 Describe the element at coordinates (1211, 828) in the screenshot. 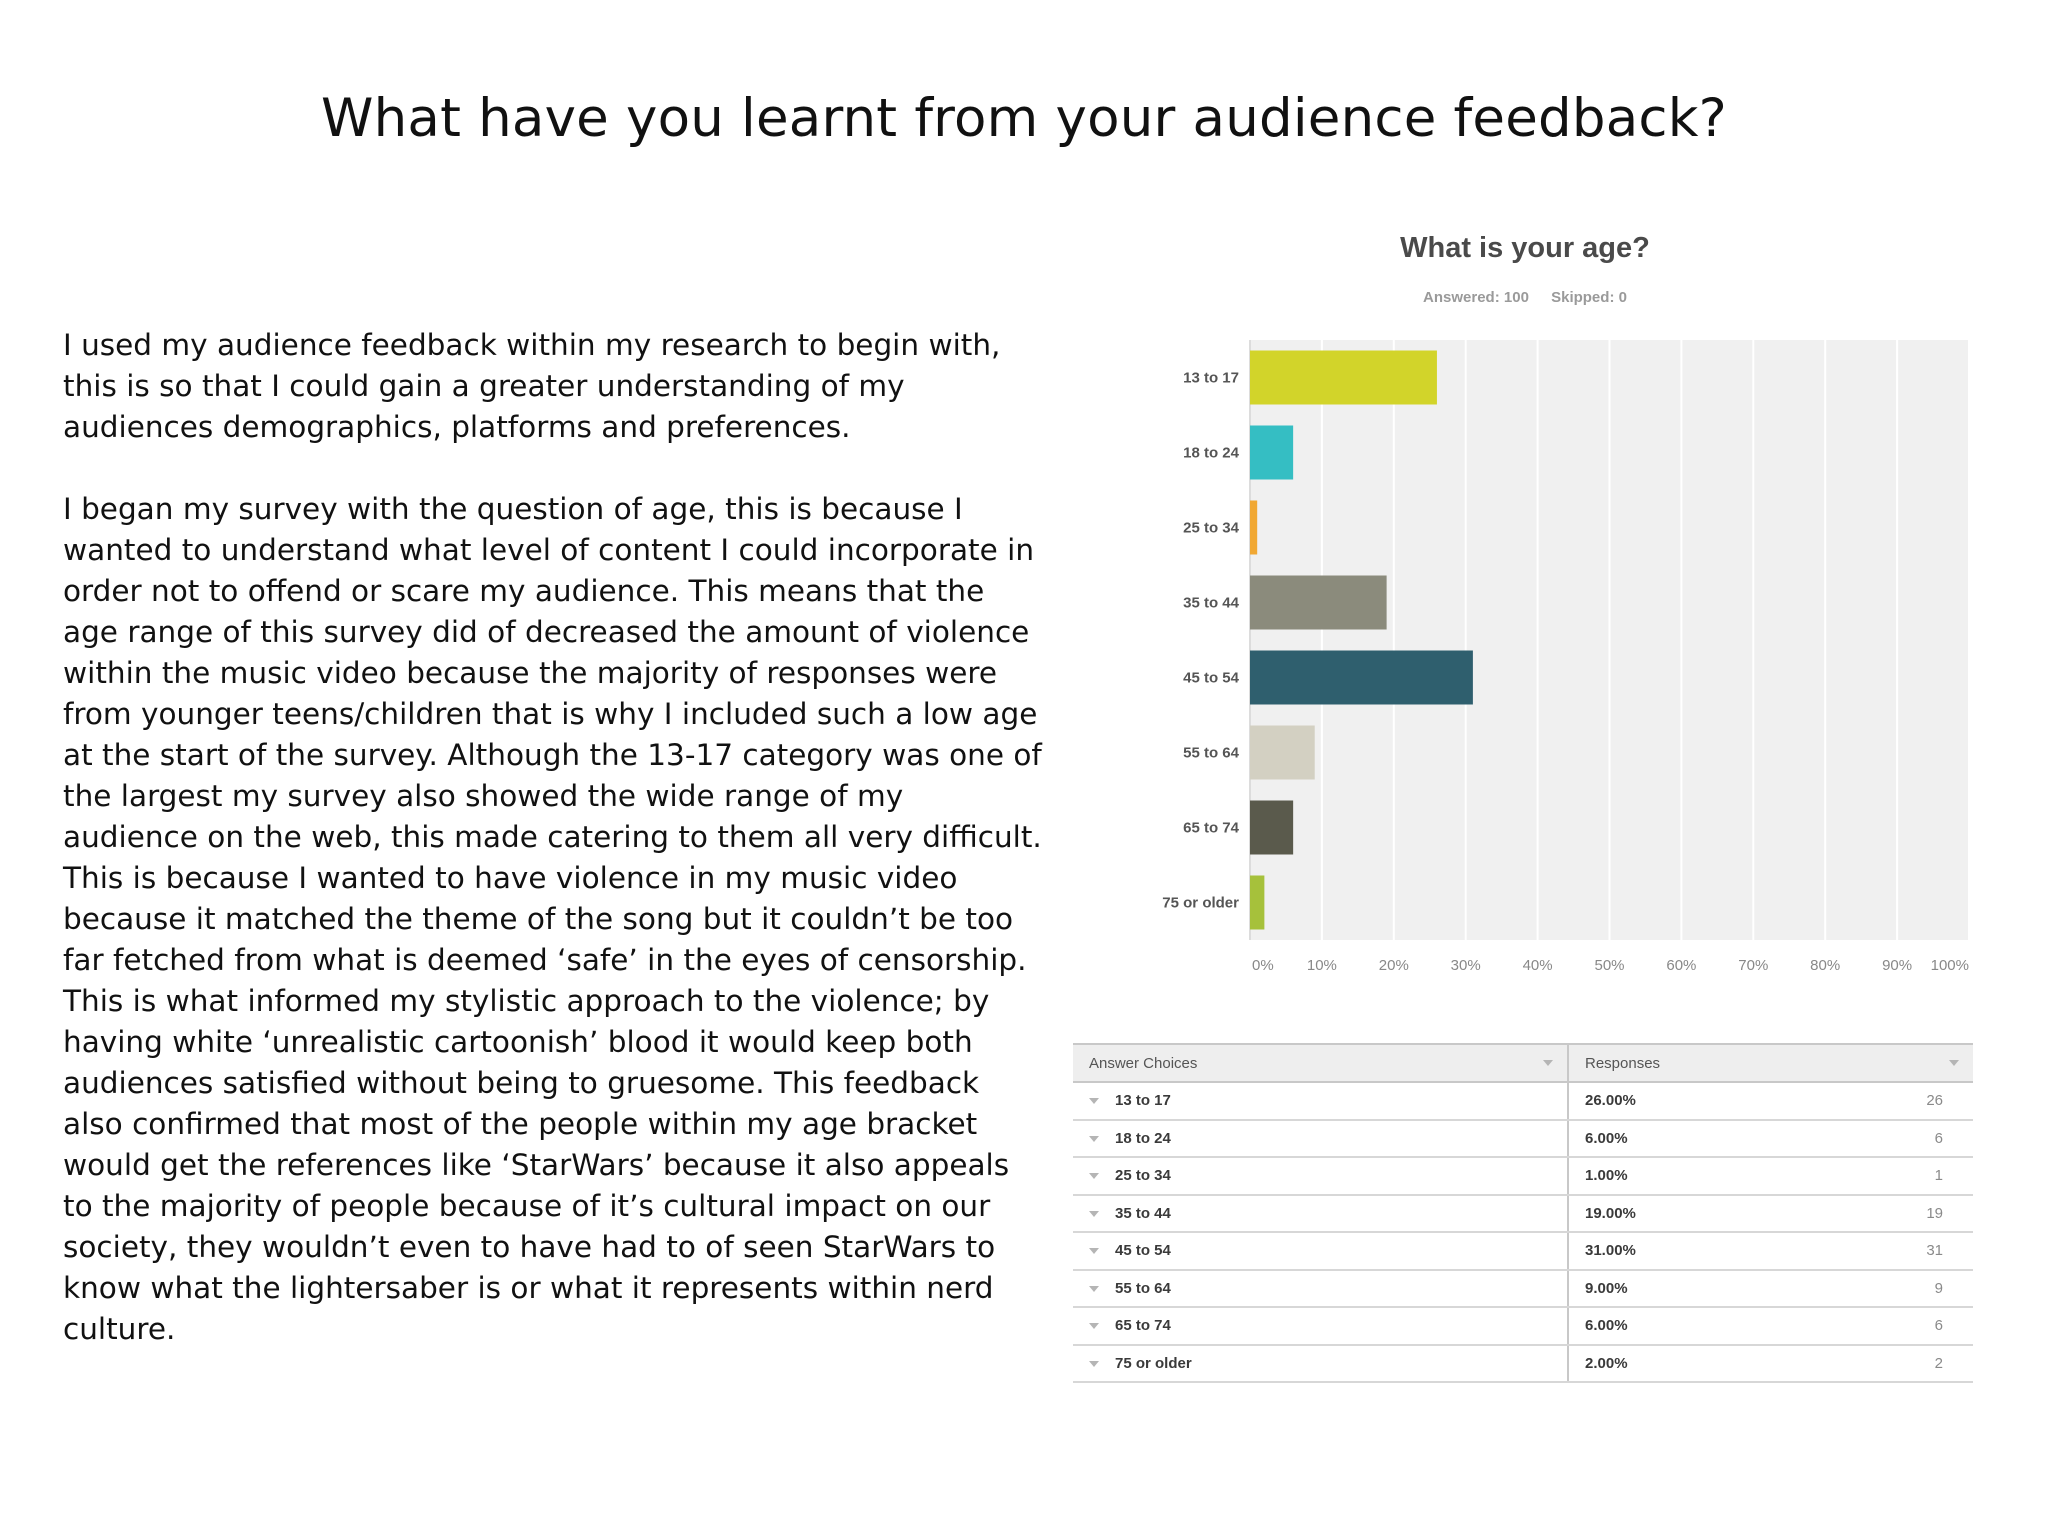

I see `category-label: 65 to 74` at that location.